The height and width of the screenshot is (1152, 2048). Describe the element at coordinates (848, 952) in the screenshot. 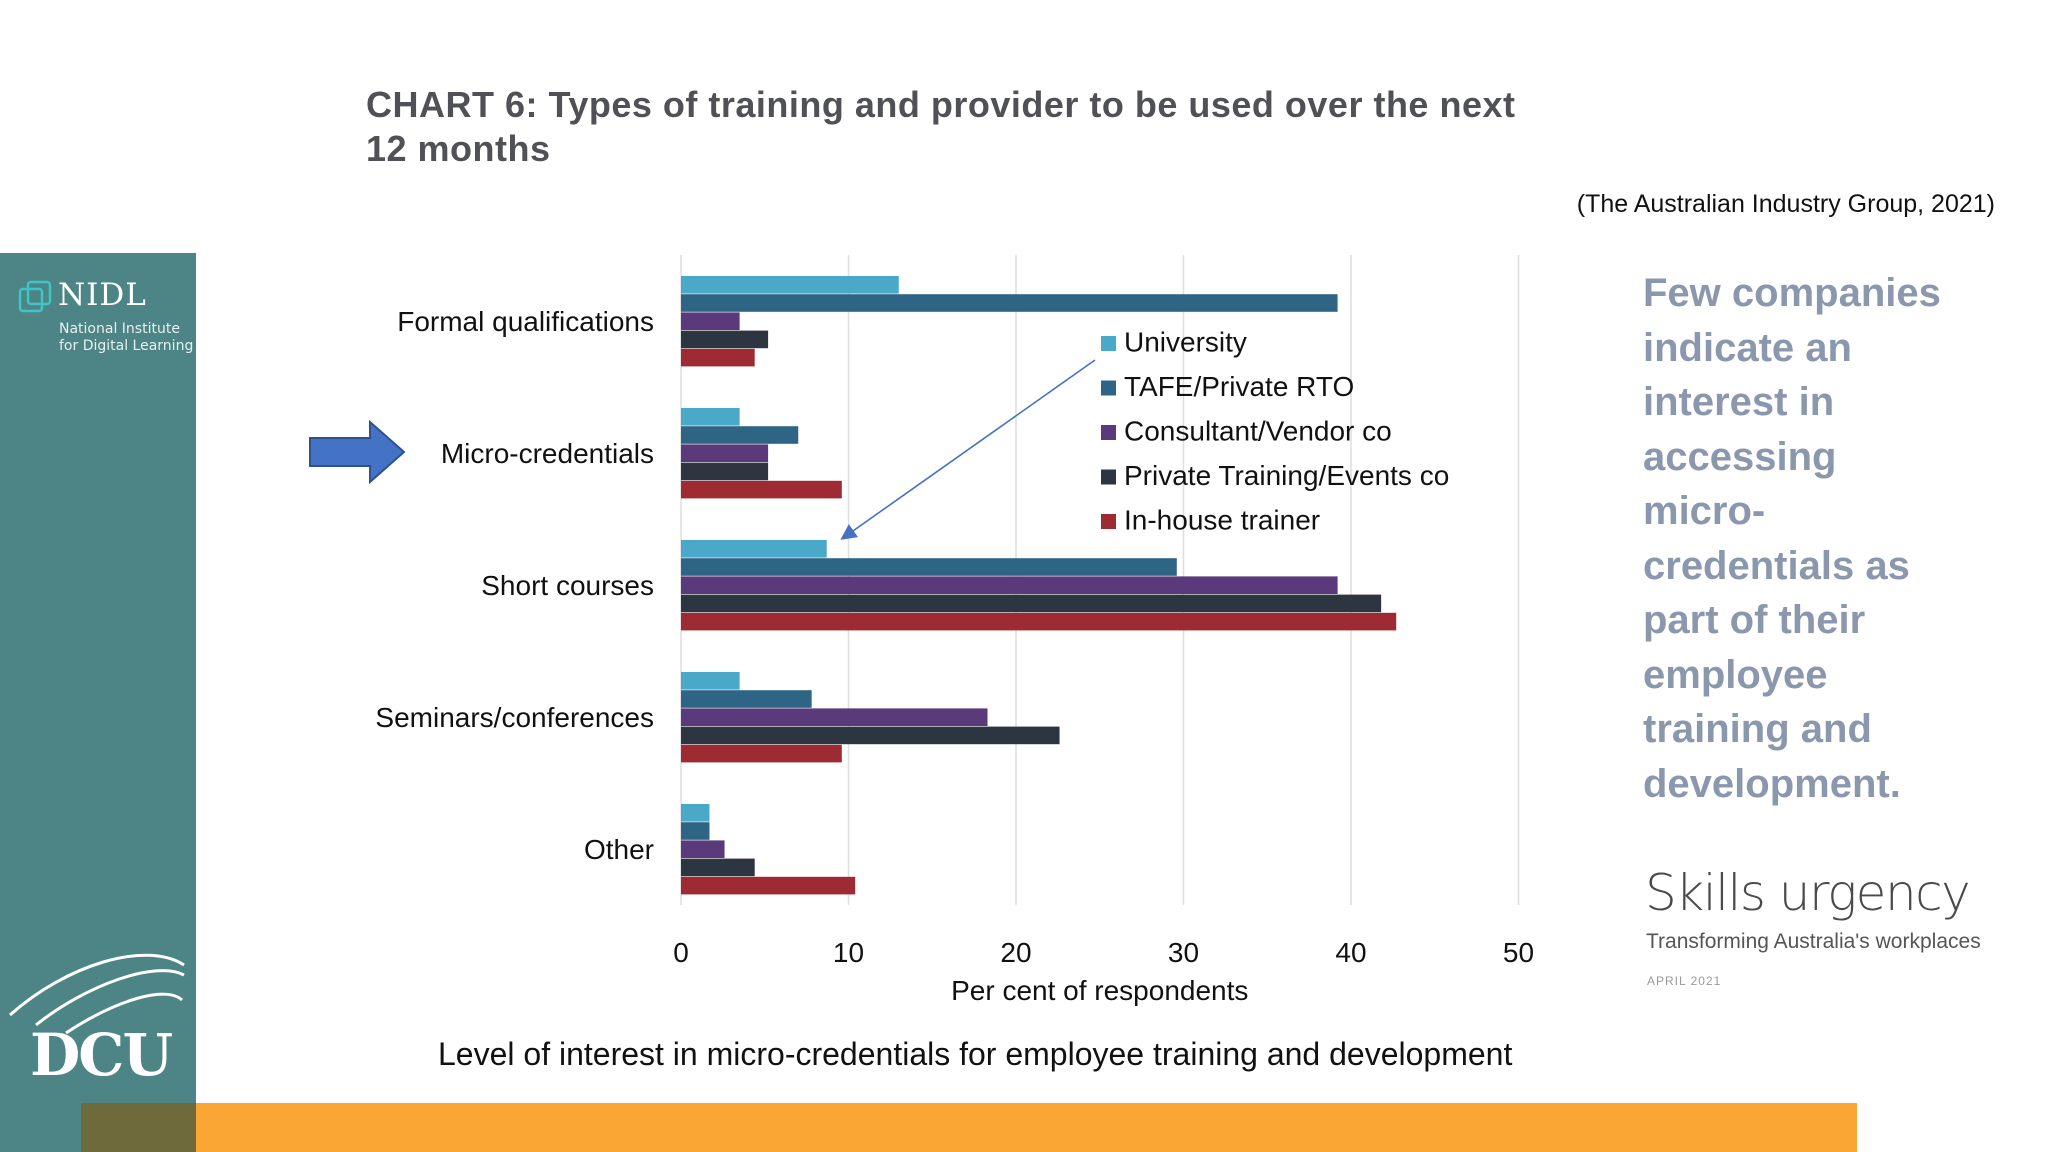

I see `x-tick-label: 10` at that location.